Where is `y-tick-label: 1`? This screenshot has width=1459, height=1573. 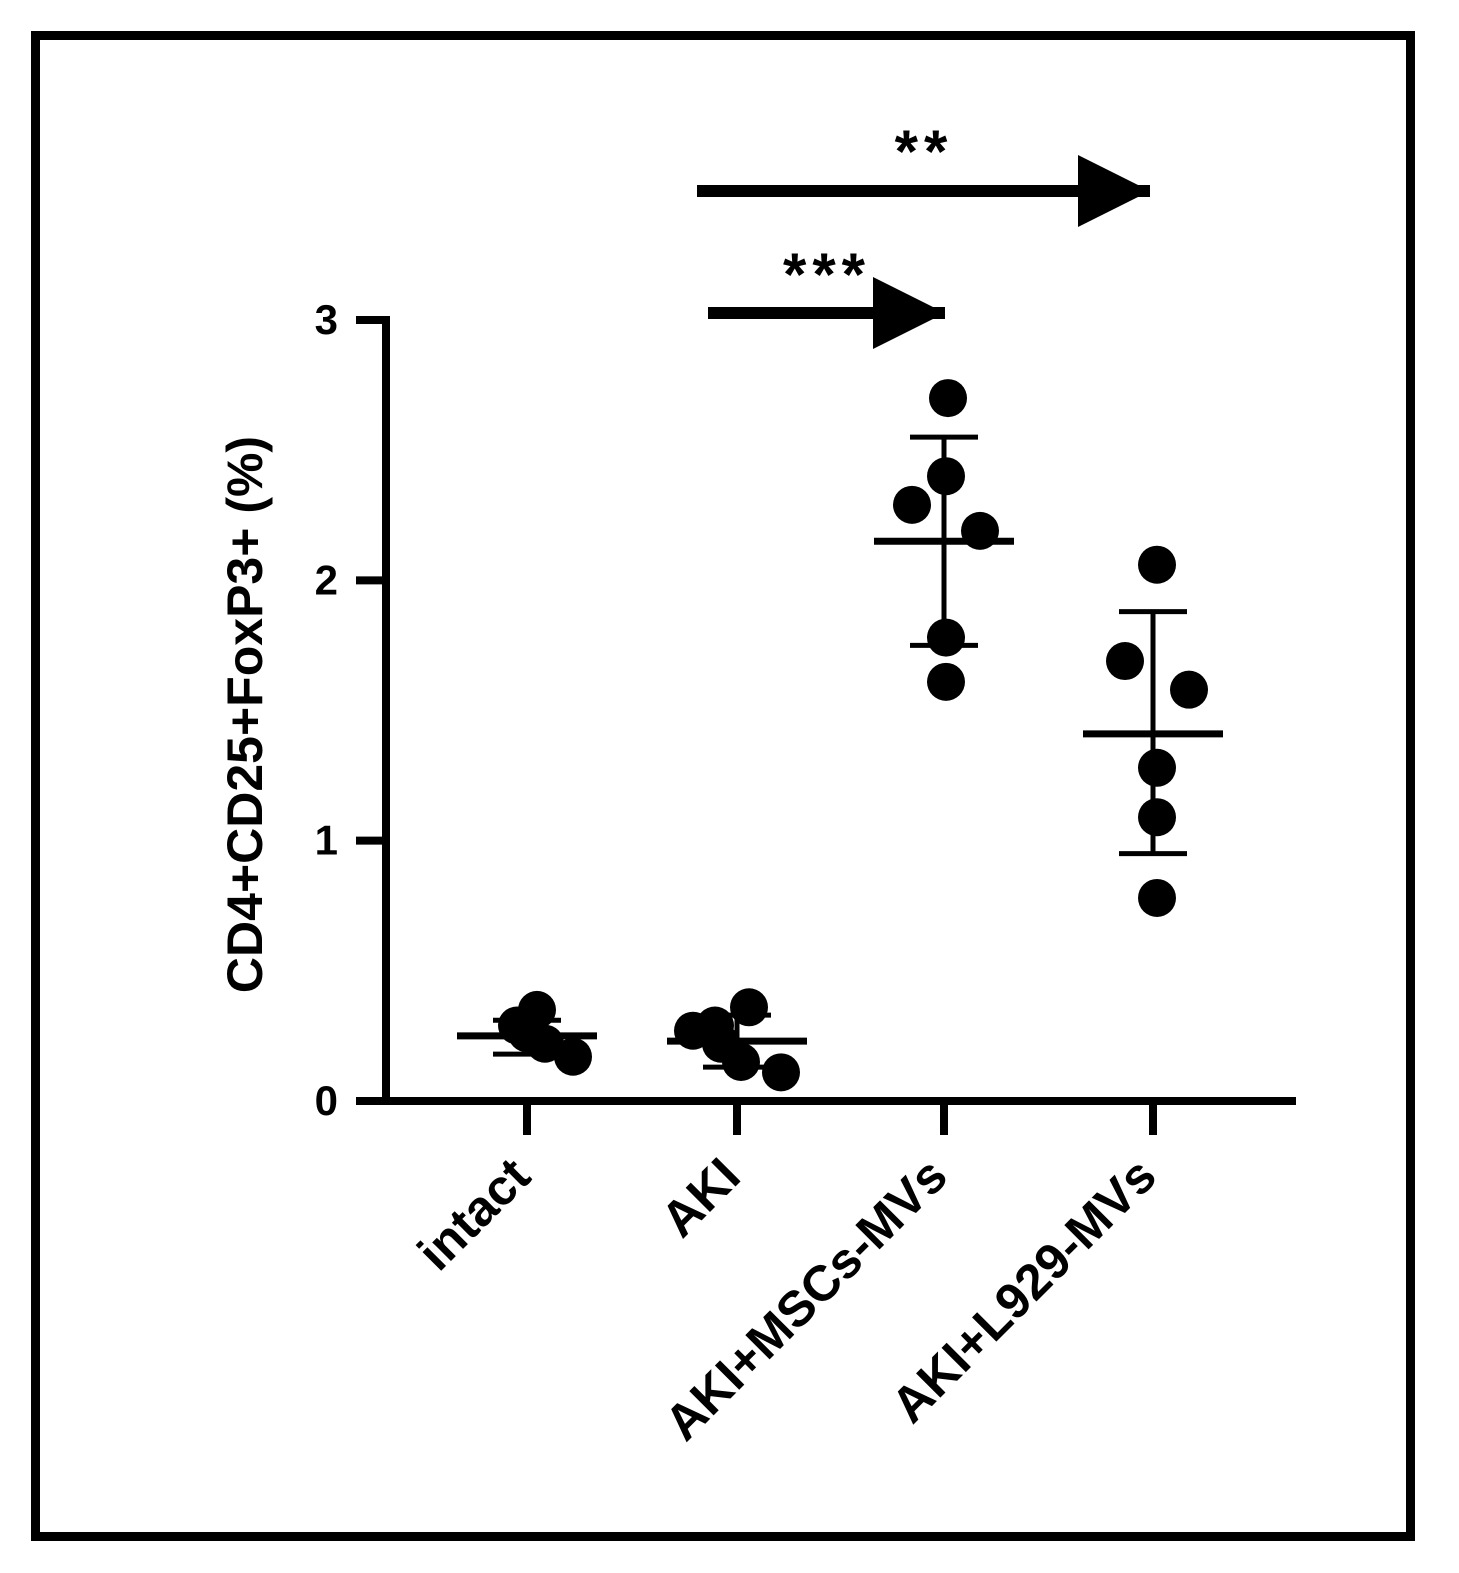
y-tick-label: 1 is located at coordinates (326, 840).